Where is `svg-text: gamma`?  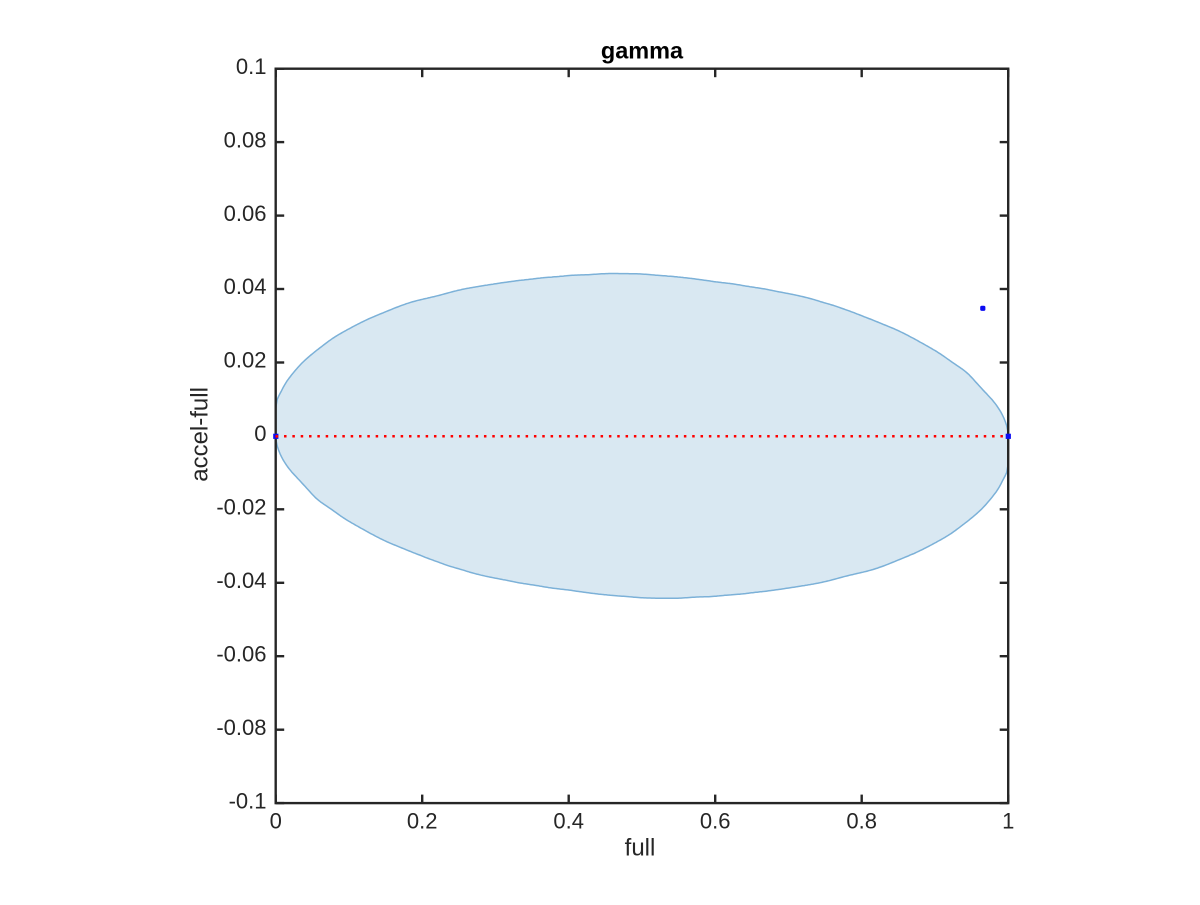 svg-text: gamma is located at coordinates (642, 51).